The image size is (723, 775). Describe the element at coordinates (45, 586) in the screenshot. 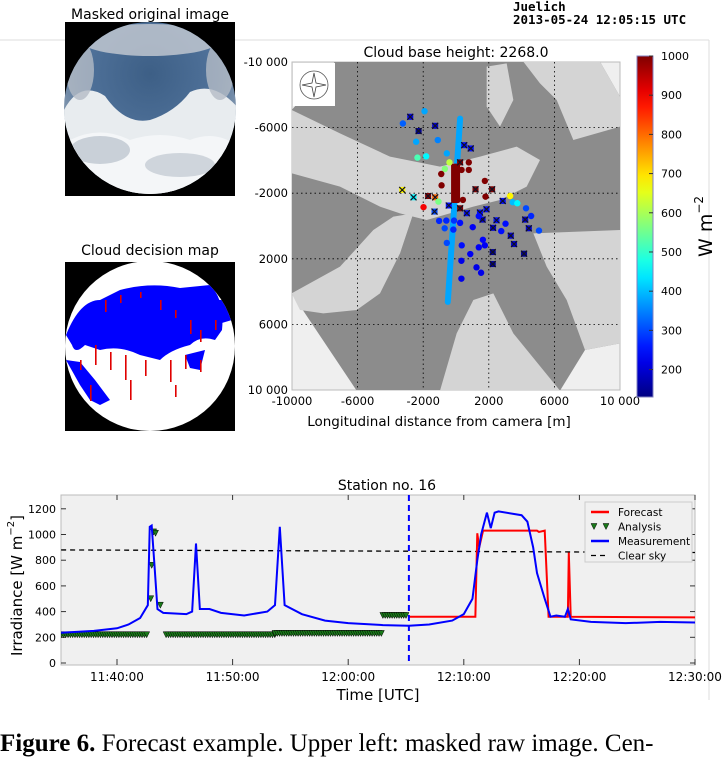

I see `y-tick-label: 600` at that location.